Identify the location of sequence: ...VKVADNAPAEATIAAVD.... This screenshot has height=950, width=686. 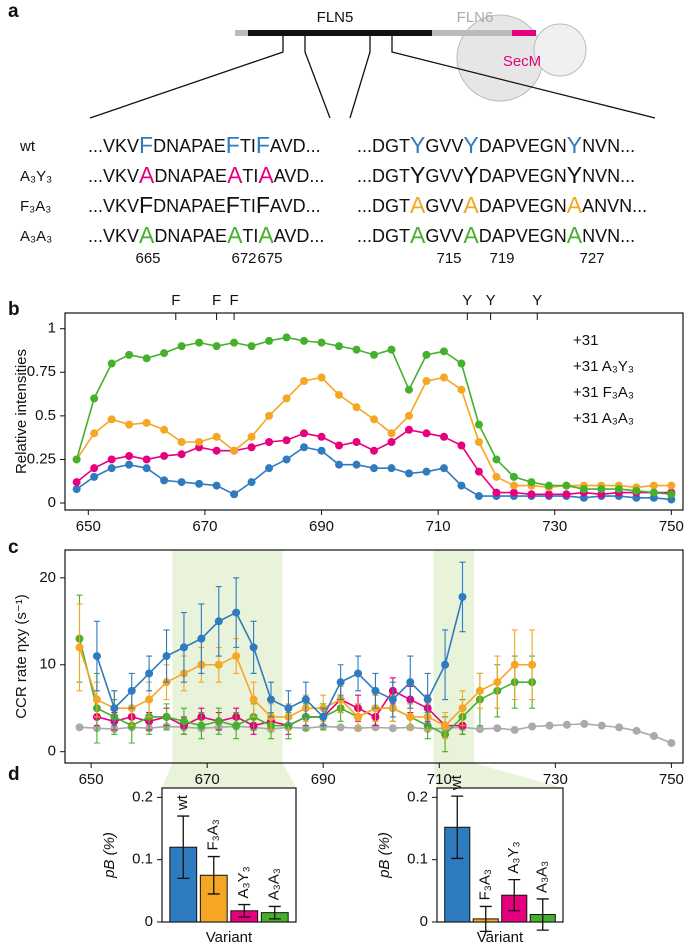
(206, 175).